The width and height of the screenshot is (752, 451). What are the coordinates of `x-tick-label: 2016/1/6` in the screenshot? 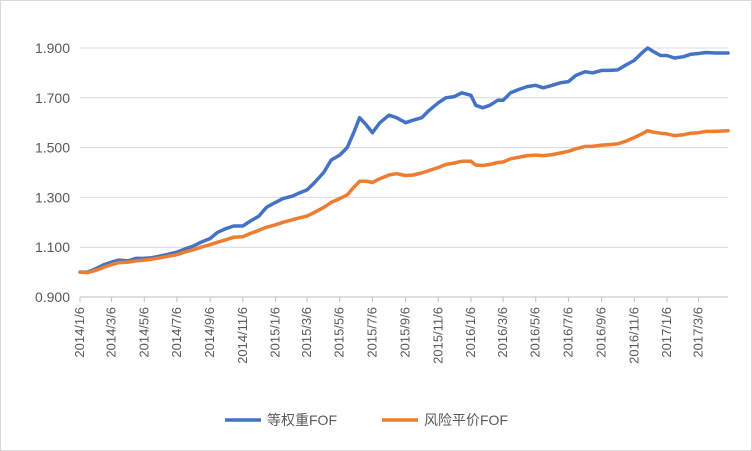 It's located at (470, 332).